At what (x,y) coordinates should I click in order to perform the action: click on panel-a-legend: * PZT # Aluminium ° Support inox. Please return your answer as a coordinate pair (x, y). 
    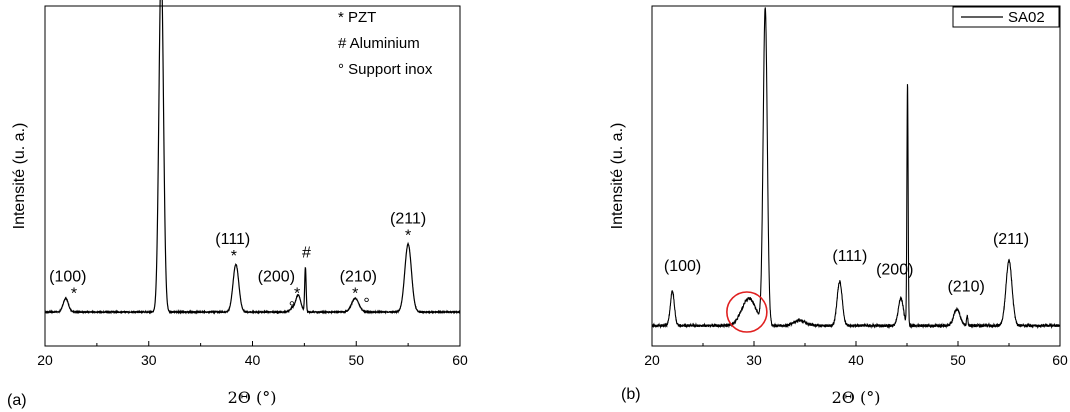
    Looking at the image, I should click on (385, 43).